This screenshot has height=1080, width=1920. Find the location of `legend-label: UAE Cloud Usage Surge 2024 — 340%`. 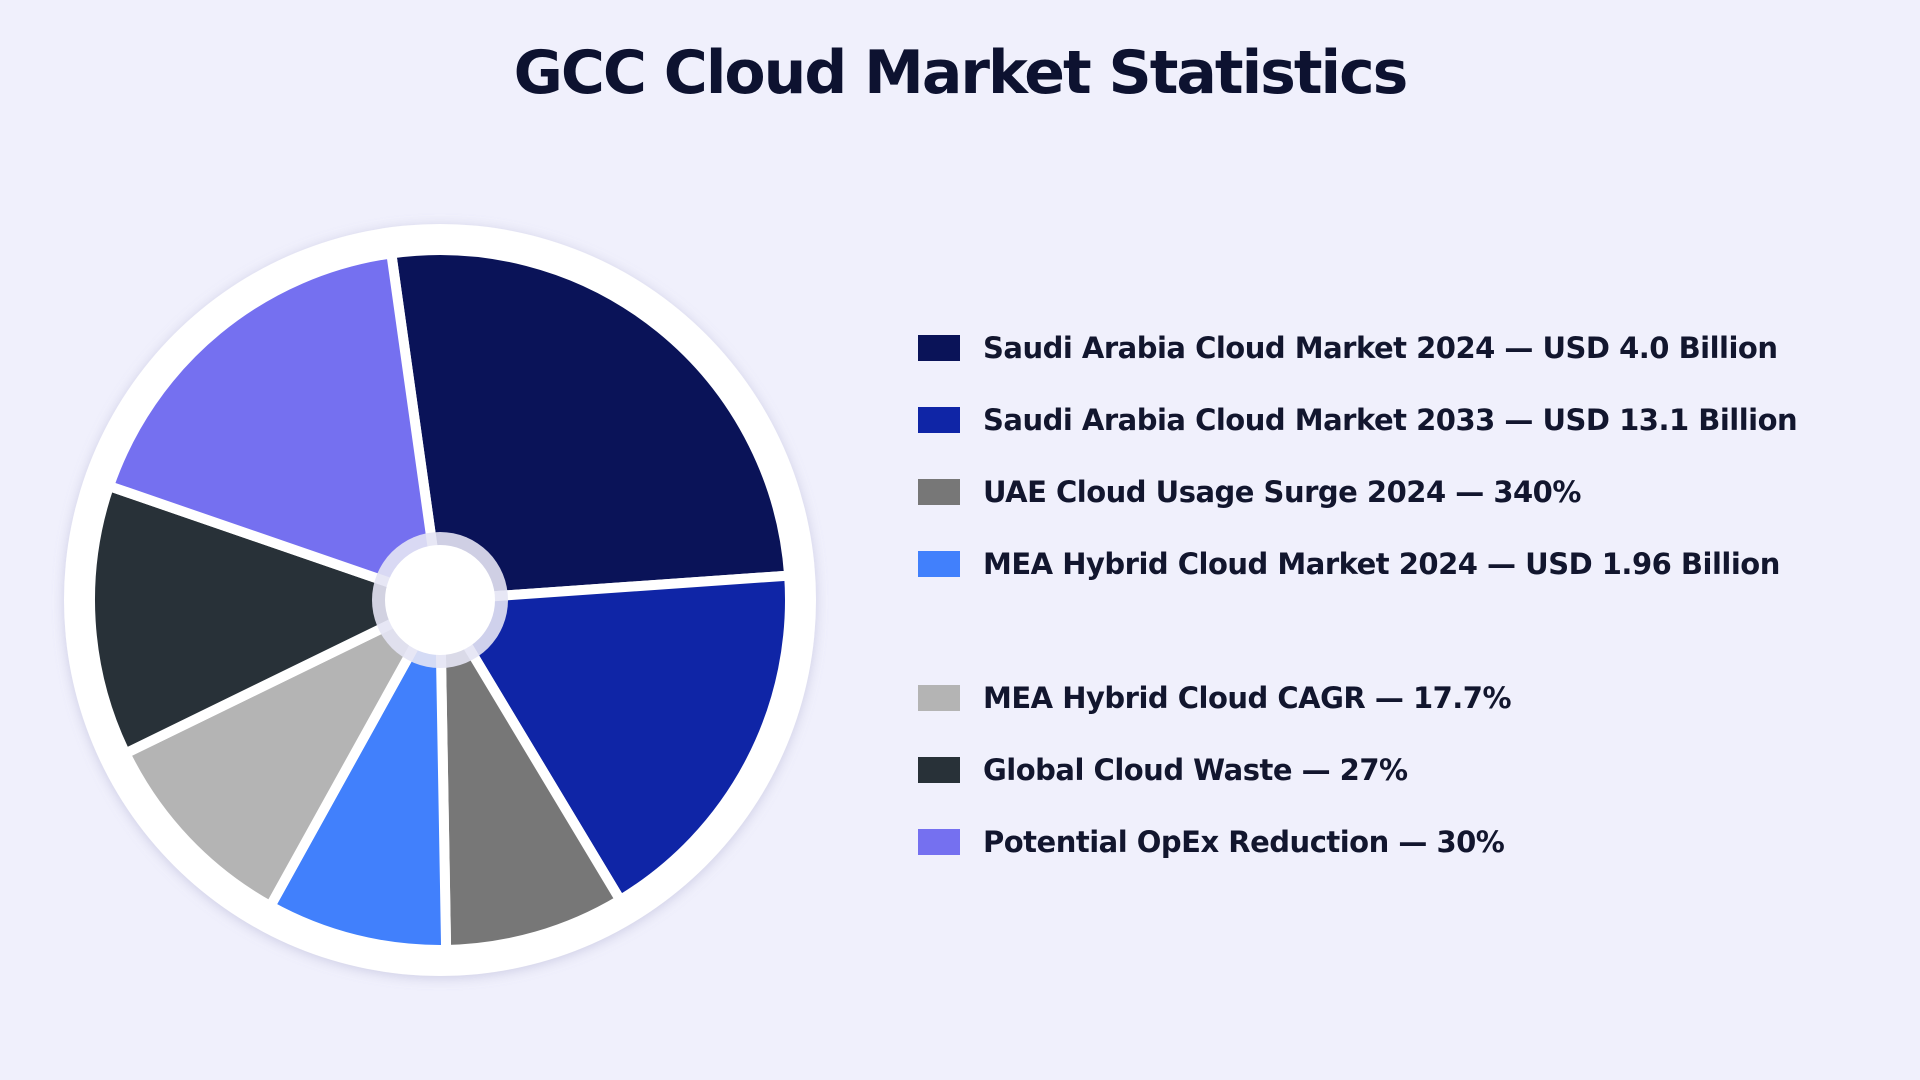

legend-label: UAE Cloud Usage Surge 2024 — 340% is located at coordinates (1282, 492).